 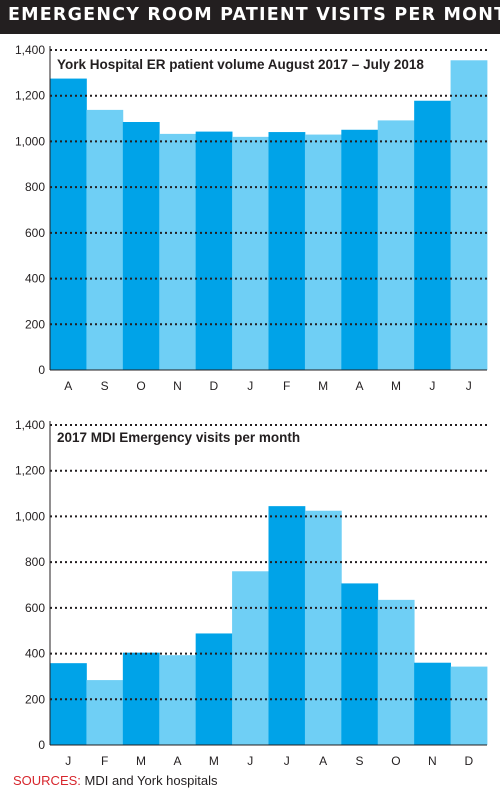 What do you see at coordinates (47, 780) in the screenshot?
I see `source-label: SOURCES:` at bounding box center [47, 780].